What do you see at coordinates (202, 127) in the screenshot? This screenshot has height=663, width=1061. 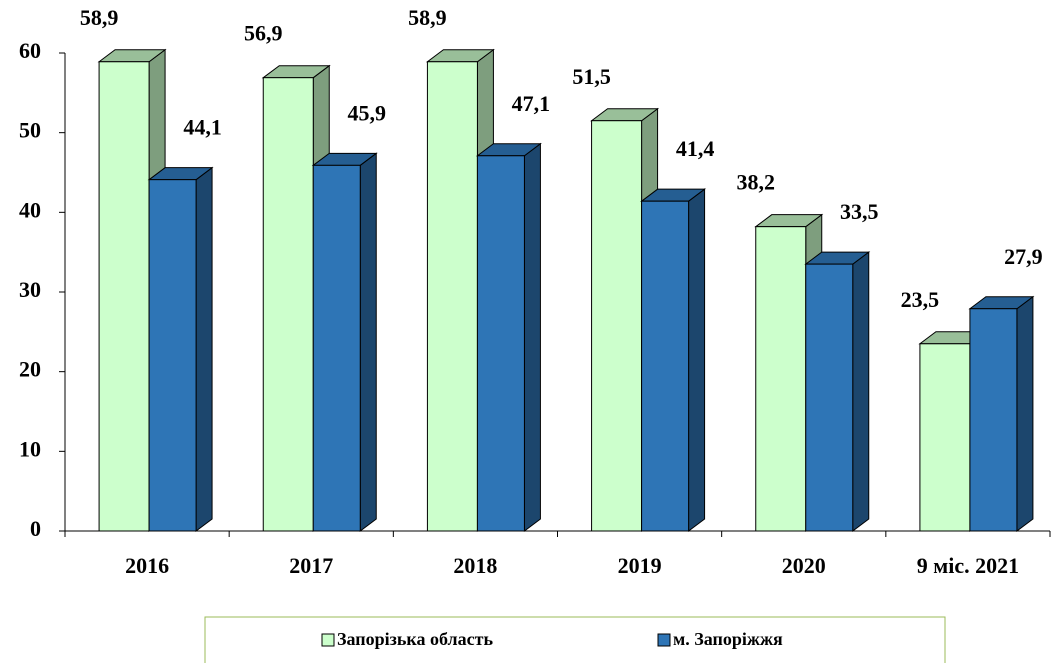 I see `value-label: 44,1` at bounding box center [202, 127].